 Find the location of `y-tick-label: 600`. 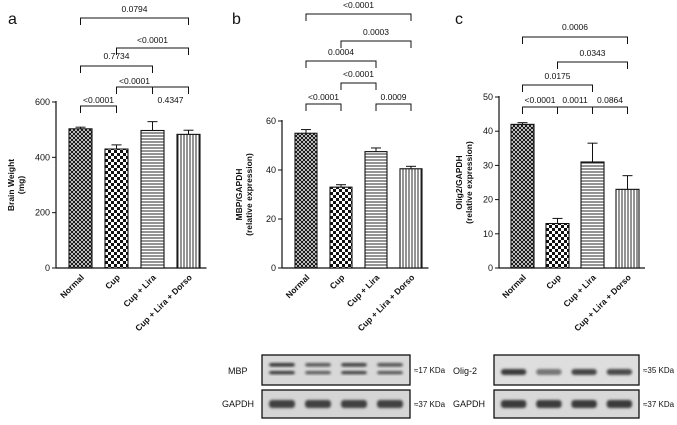

y-tick-label: 600 is located at coordinates (42, 102).